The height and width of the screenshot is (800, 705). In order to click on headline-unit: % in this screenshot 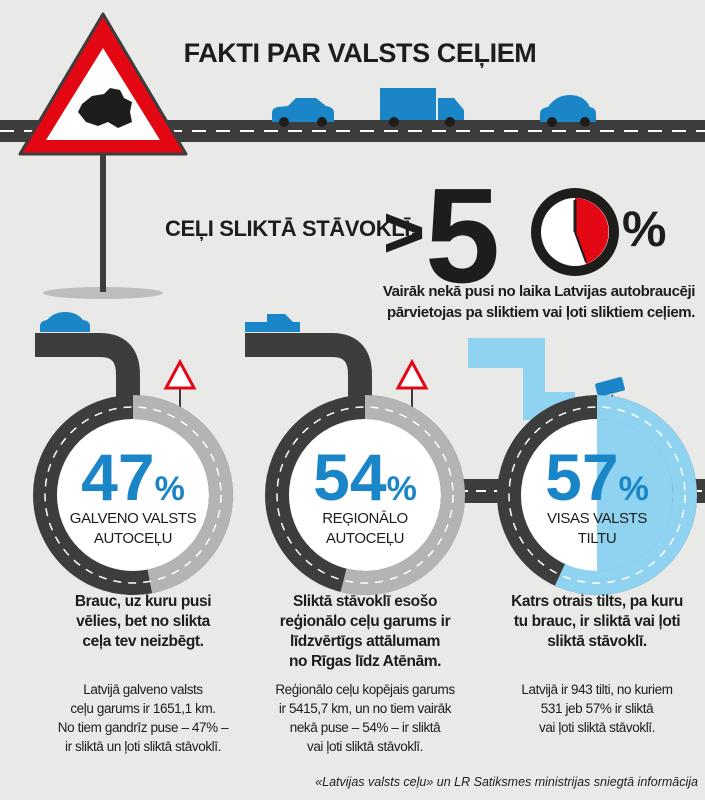, I will do `click(644, 229)`.